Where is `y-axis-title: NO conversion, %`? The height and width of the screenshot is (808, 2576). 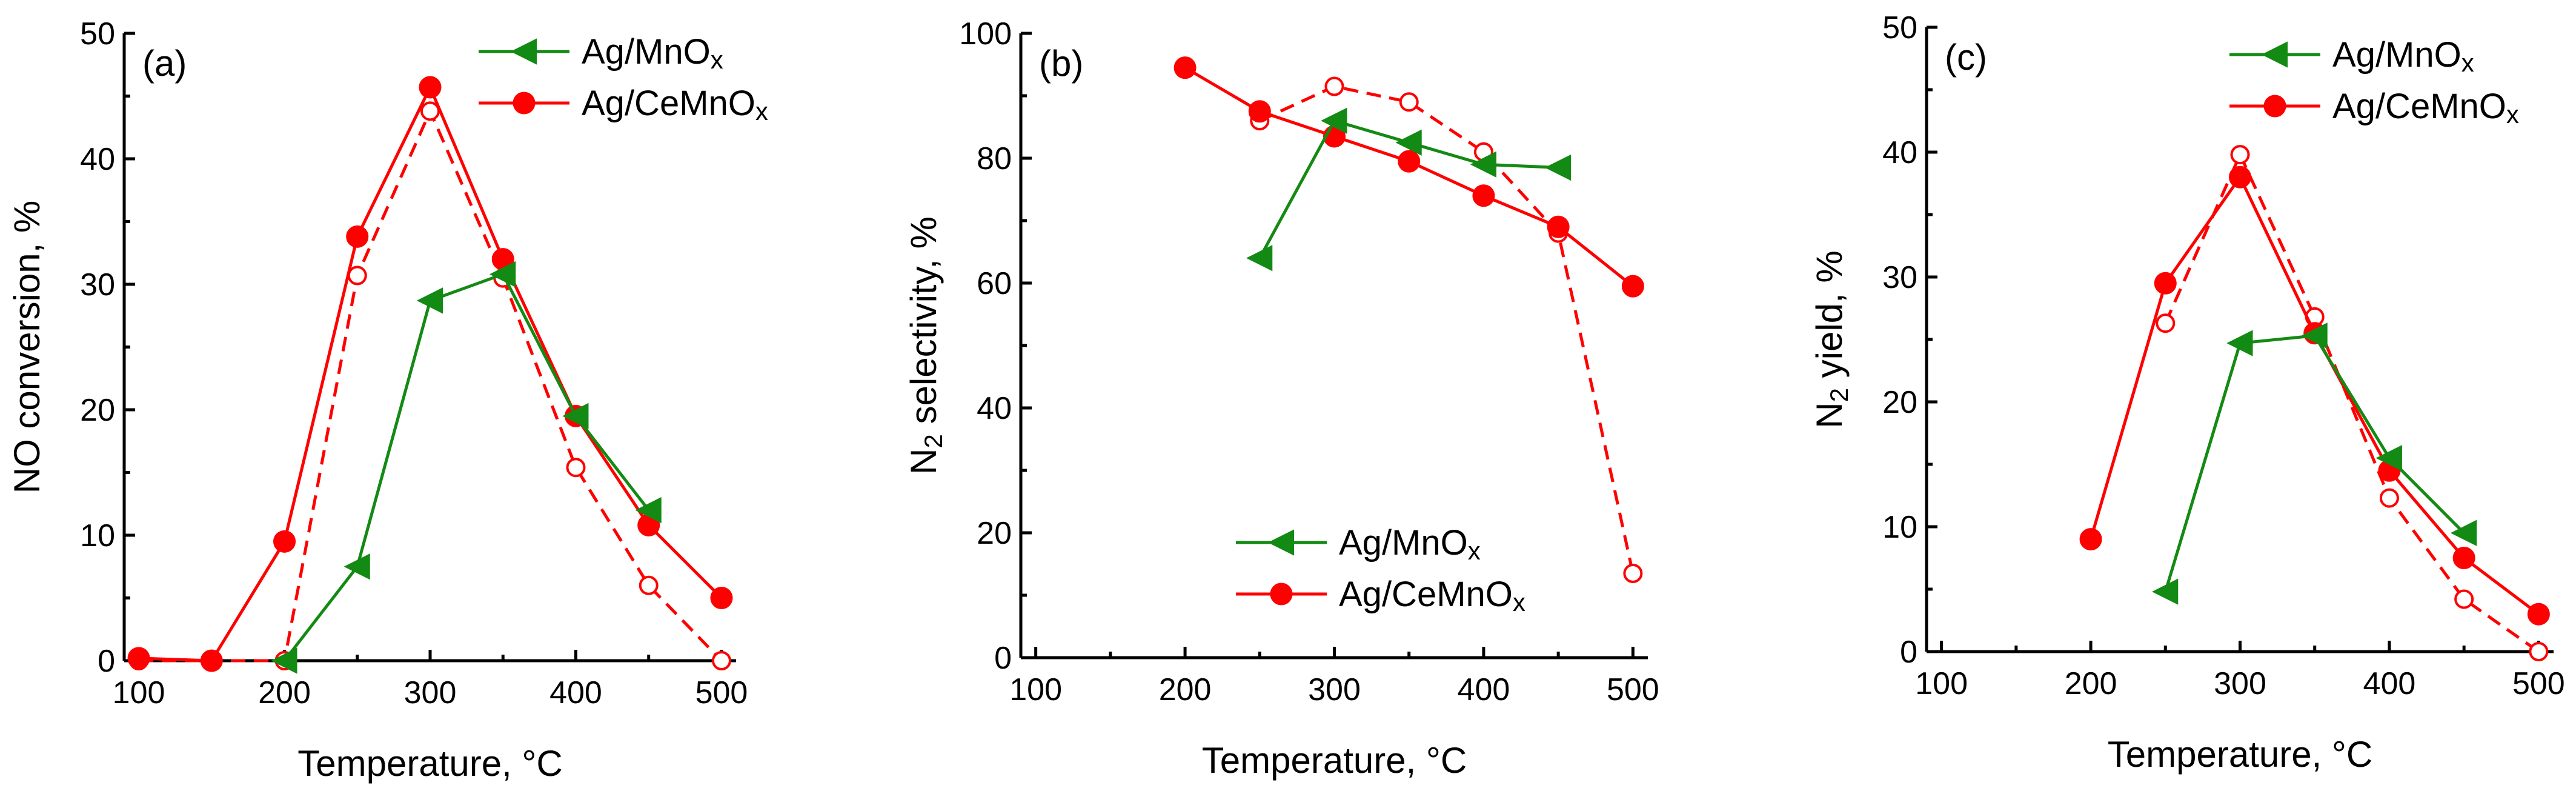
y-axis-title: NO conversion, % is located at coordinates (27, 347).